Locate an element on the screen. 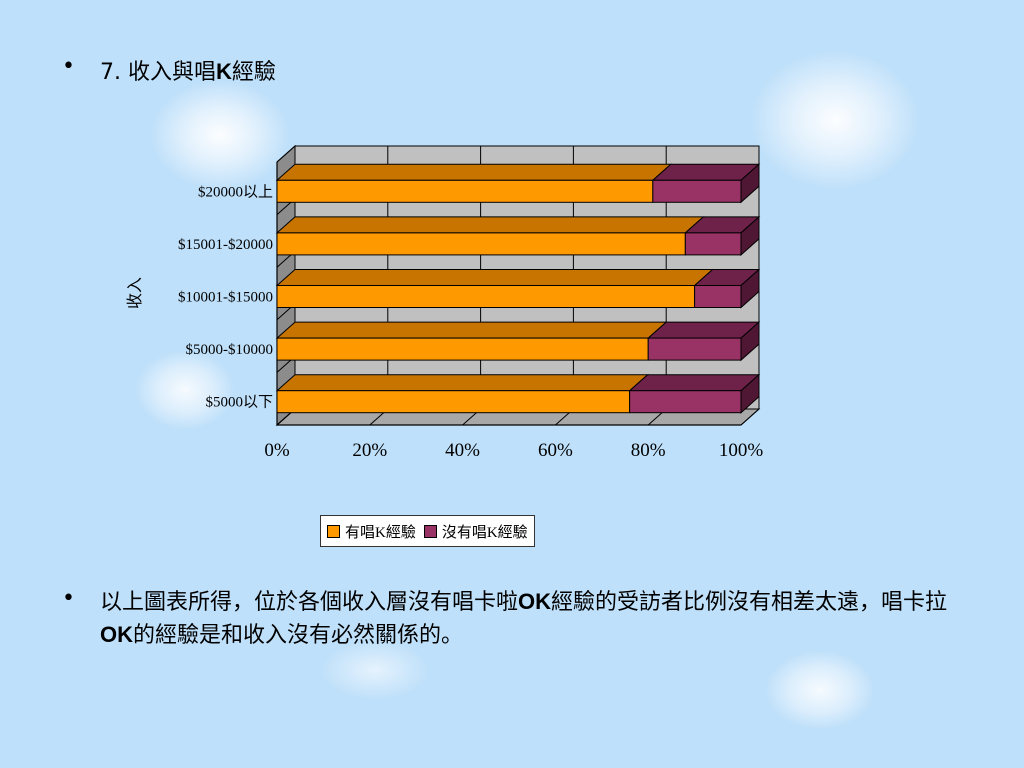 This screenshot has width=1024, height=768. category-label: $20000以上 is located at coordinates (235, 191).